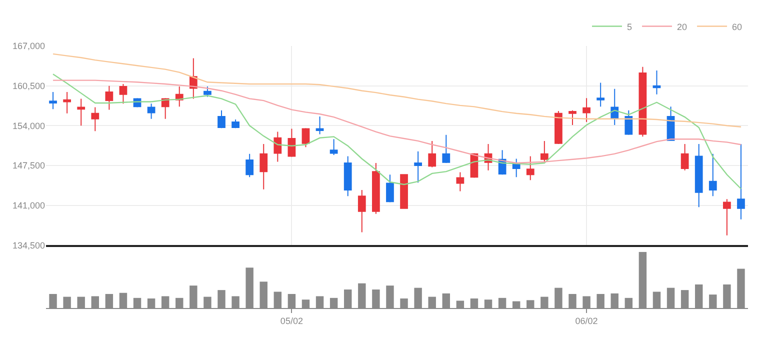 The image size is (766, 345). Describe the element at coordinates (28, 85) in the screenshot. I see `y-tick-label: 160,500` at that location.